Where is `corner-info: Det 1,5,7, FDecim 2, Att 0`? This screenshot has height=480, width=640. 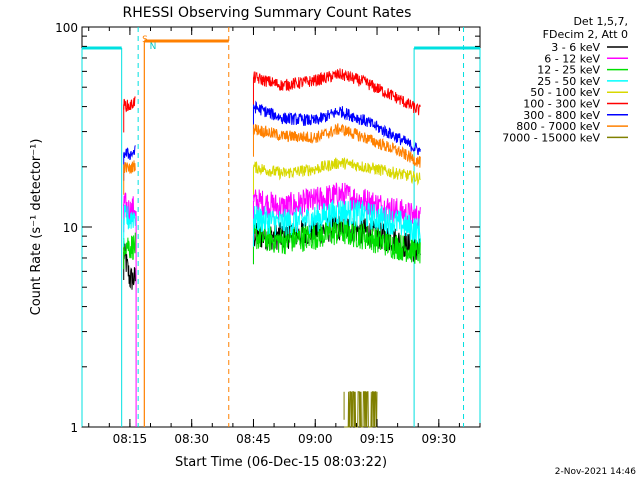
corner-info: Det 1,5,7, FDecim 2, Att 0 is located at coordinates (585, 28).